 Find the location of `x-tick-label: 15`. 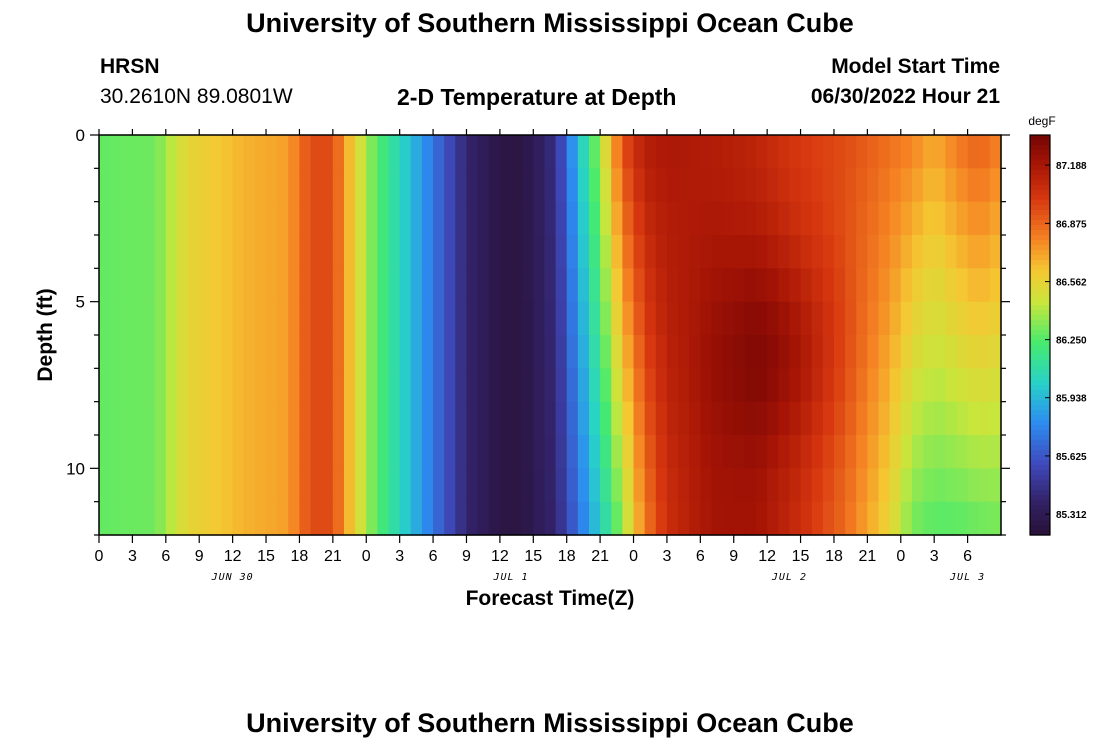

x-tick-label: 15 is located at coordinates (533, 556).